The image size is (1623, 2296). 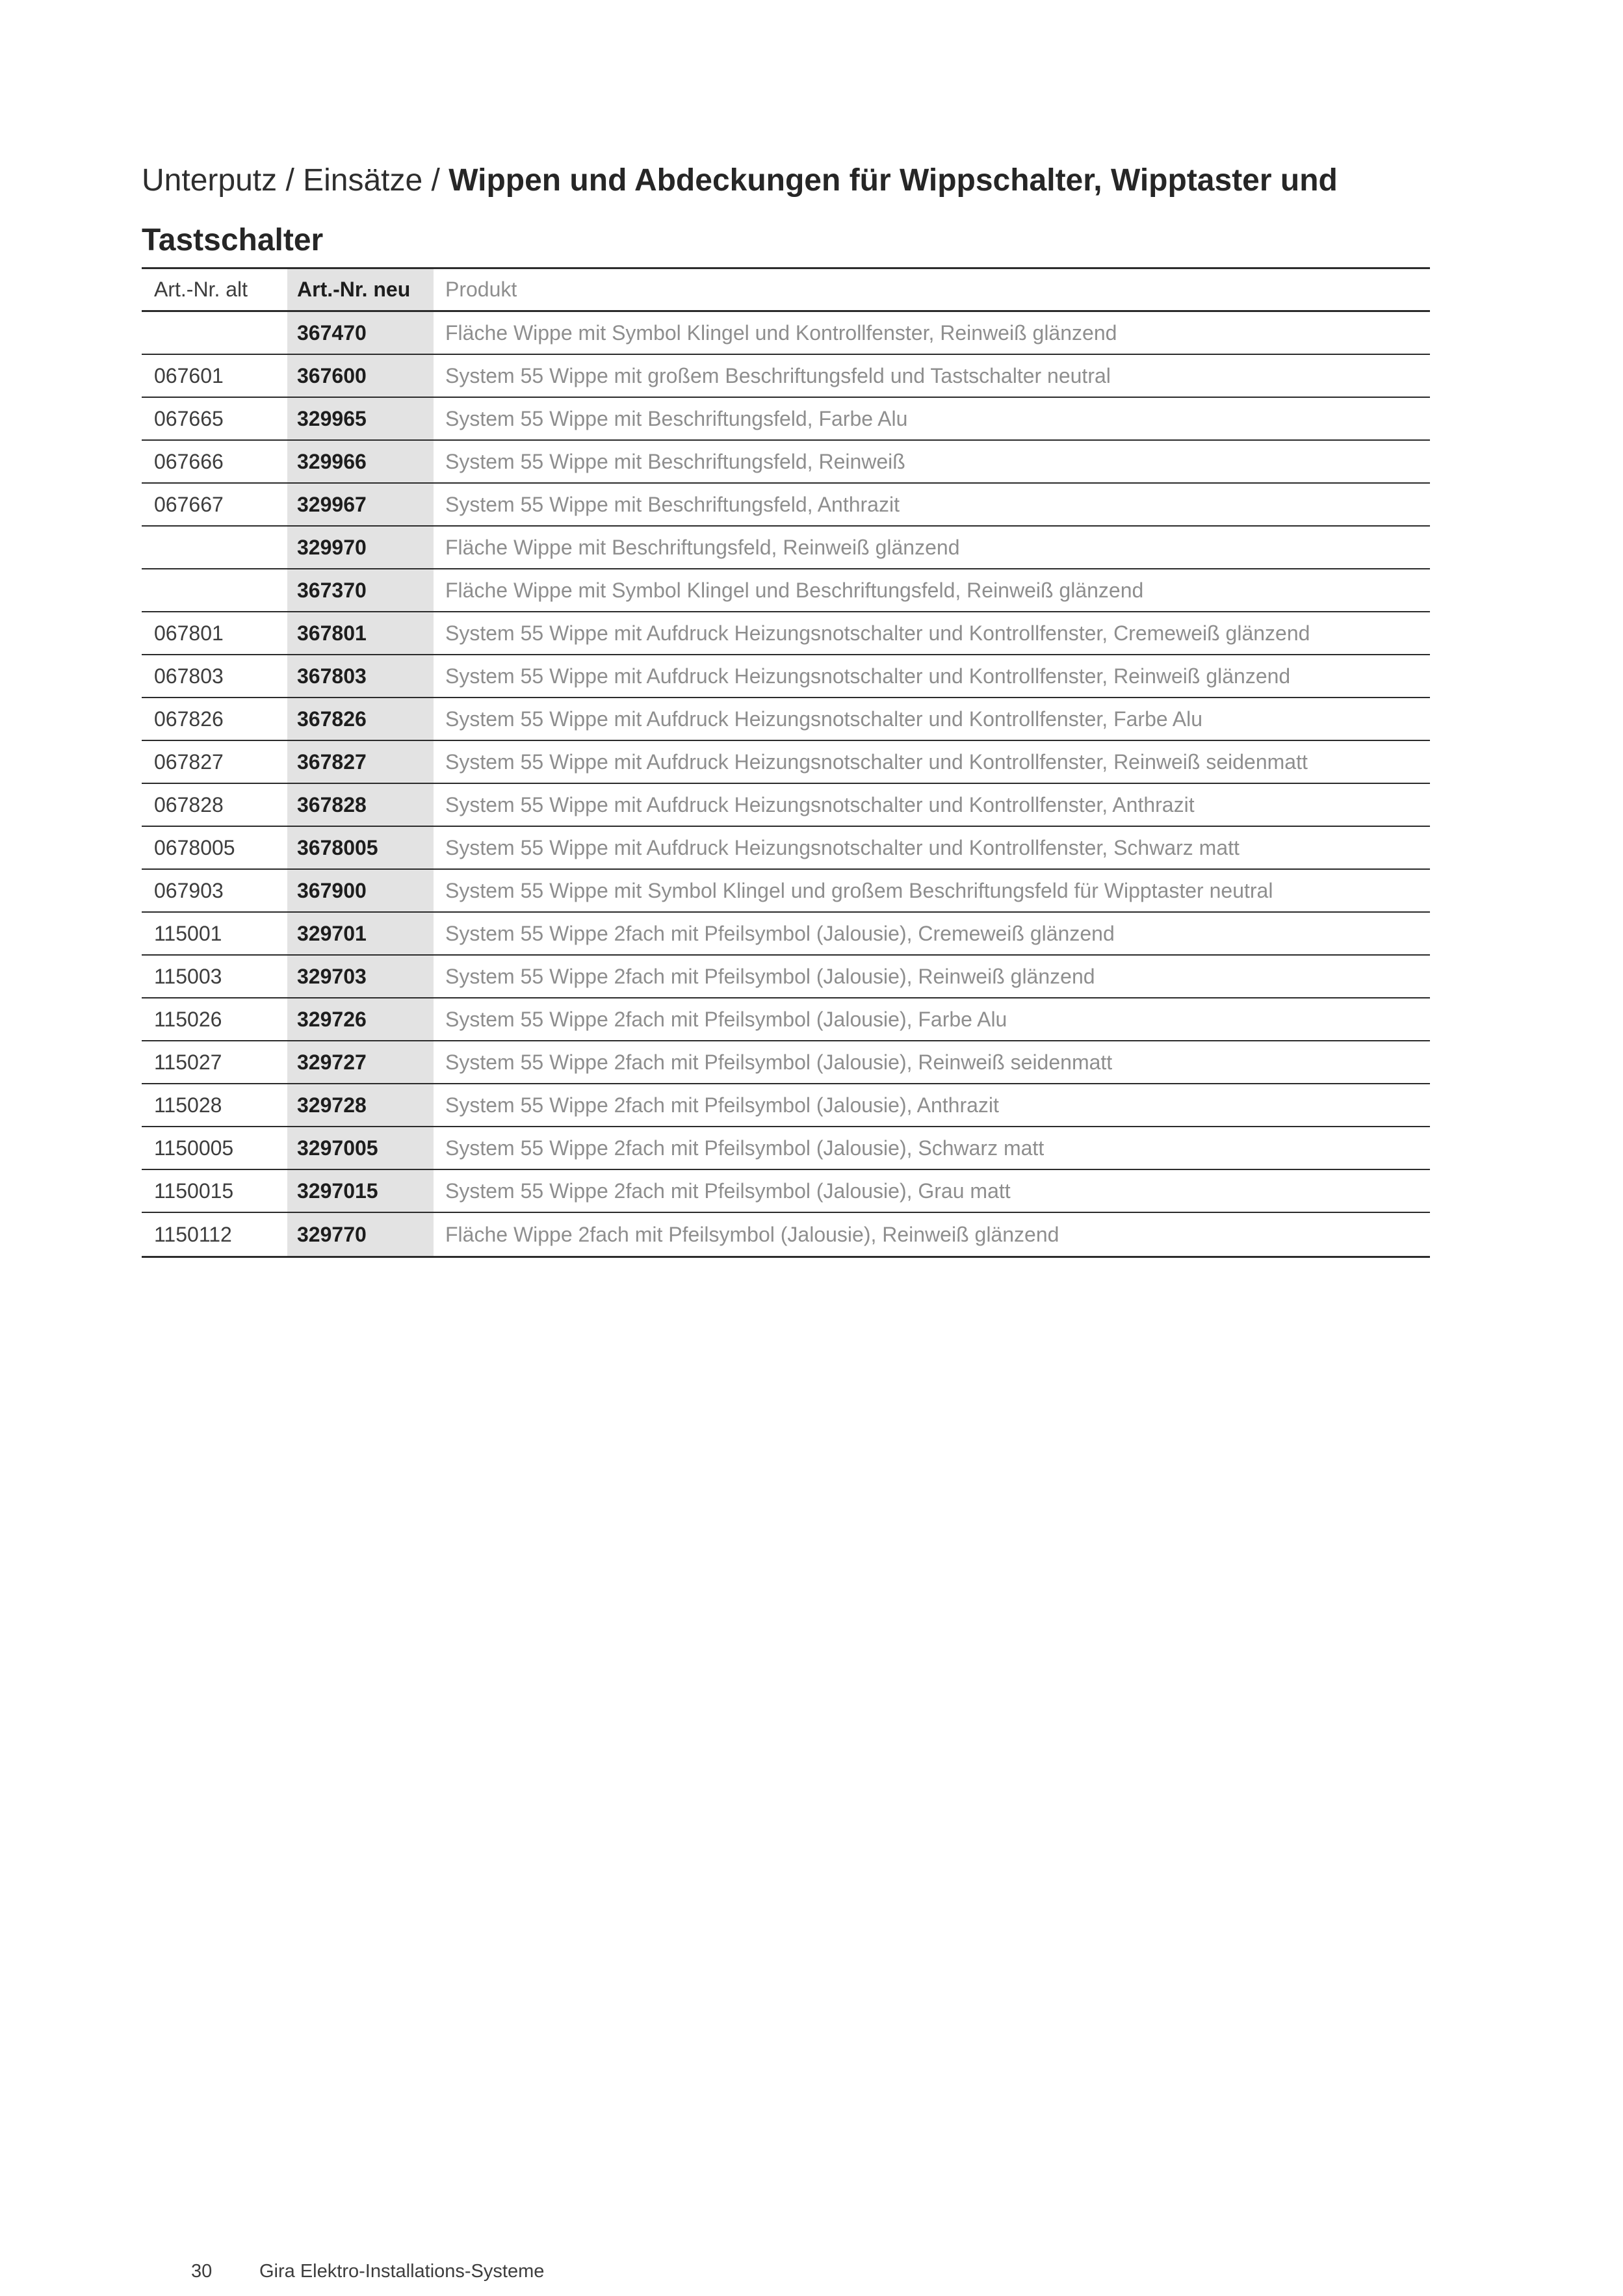 I want to click on cell-art-nr-alt: 067665, so click(x=189, y=418).